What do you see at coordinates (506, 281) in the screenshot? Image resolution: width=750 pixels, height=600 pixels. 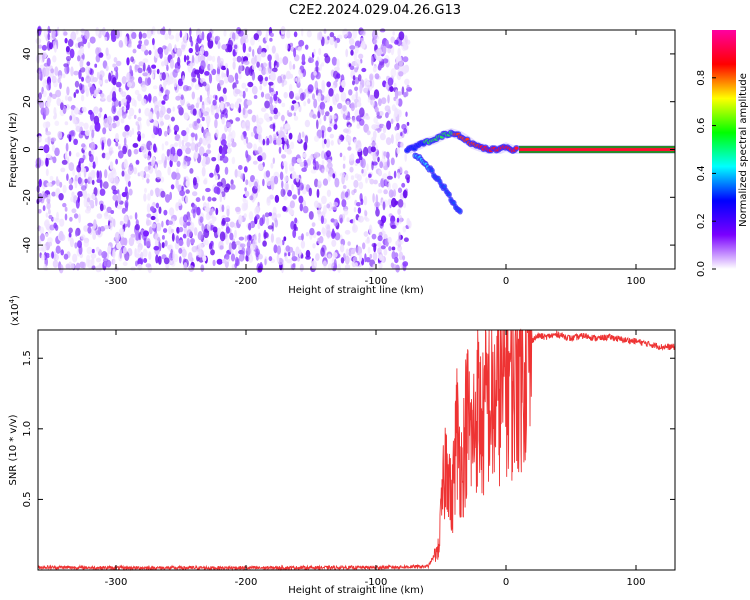 I see `x-tick-label: 0` at bounding box center [506, 281].